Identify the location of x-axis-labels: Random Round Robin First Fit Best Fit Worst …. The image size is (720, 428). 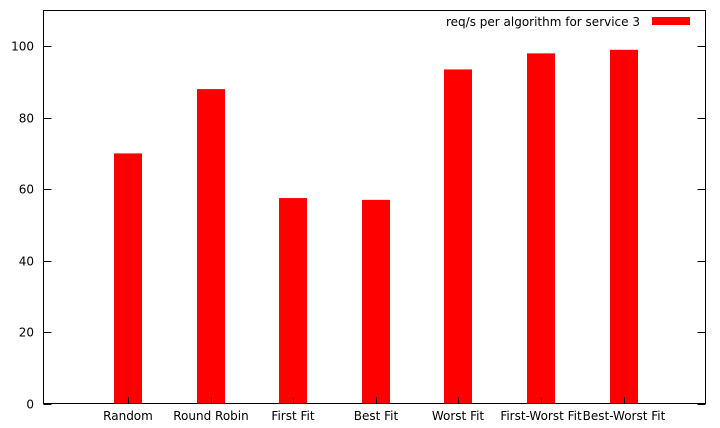
(384, 410).